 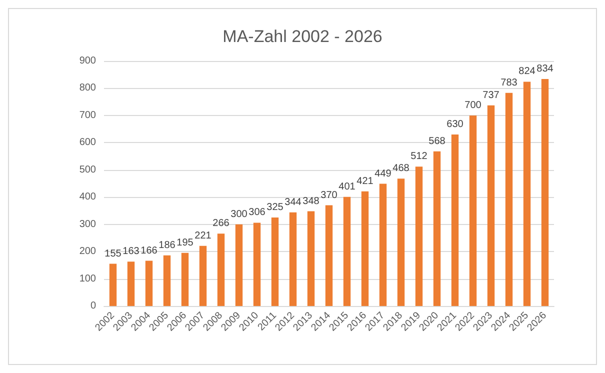 What do you see at coordinates (87, 252) in the screenshot?
I see `y-tick-label: 200` at bounding box center [87, 252].